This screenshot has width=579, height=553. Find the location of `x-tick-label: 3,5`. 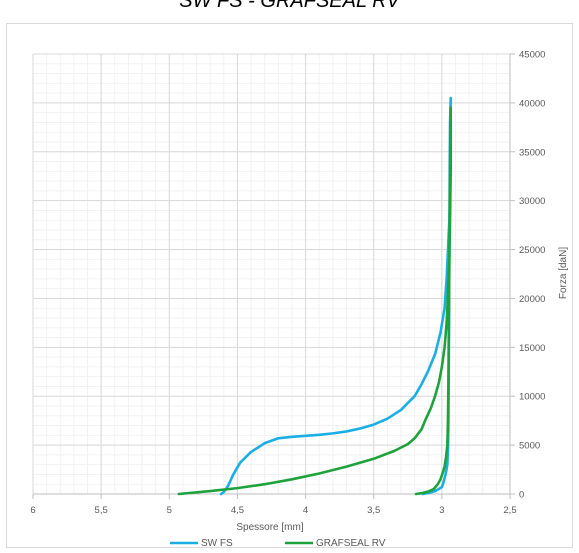

x-tick-label: 3,5 is located at coordinates (373, 510).